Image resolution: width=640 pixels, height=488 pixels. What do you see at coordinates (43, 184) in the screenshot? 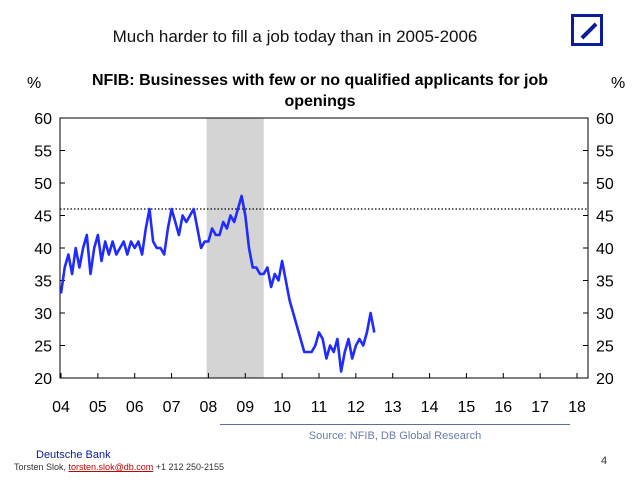
I see `y-tick-label-left: 50` at bounding box center [43, 184].